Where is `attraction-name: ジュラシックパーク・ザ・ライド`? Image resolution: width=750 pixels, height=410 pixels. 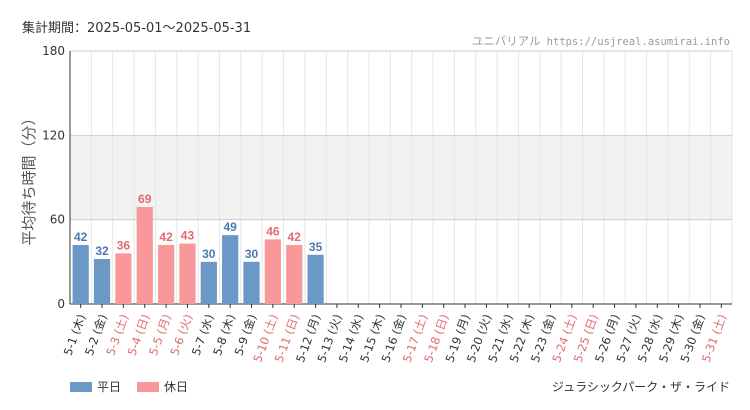 attraction-name: ジュラシックパーク・ザ・ライド is located at coordinates (640, 387).